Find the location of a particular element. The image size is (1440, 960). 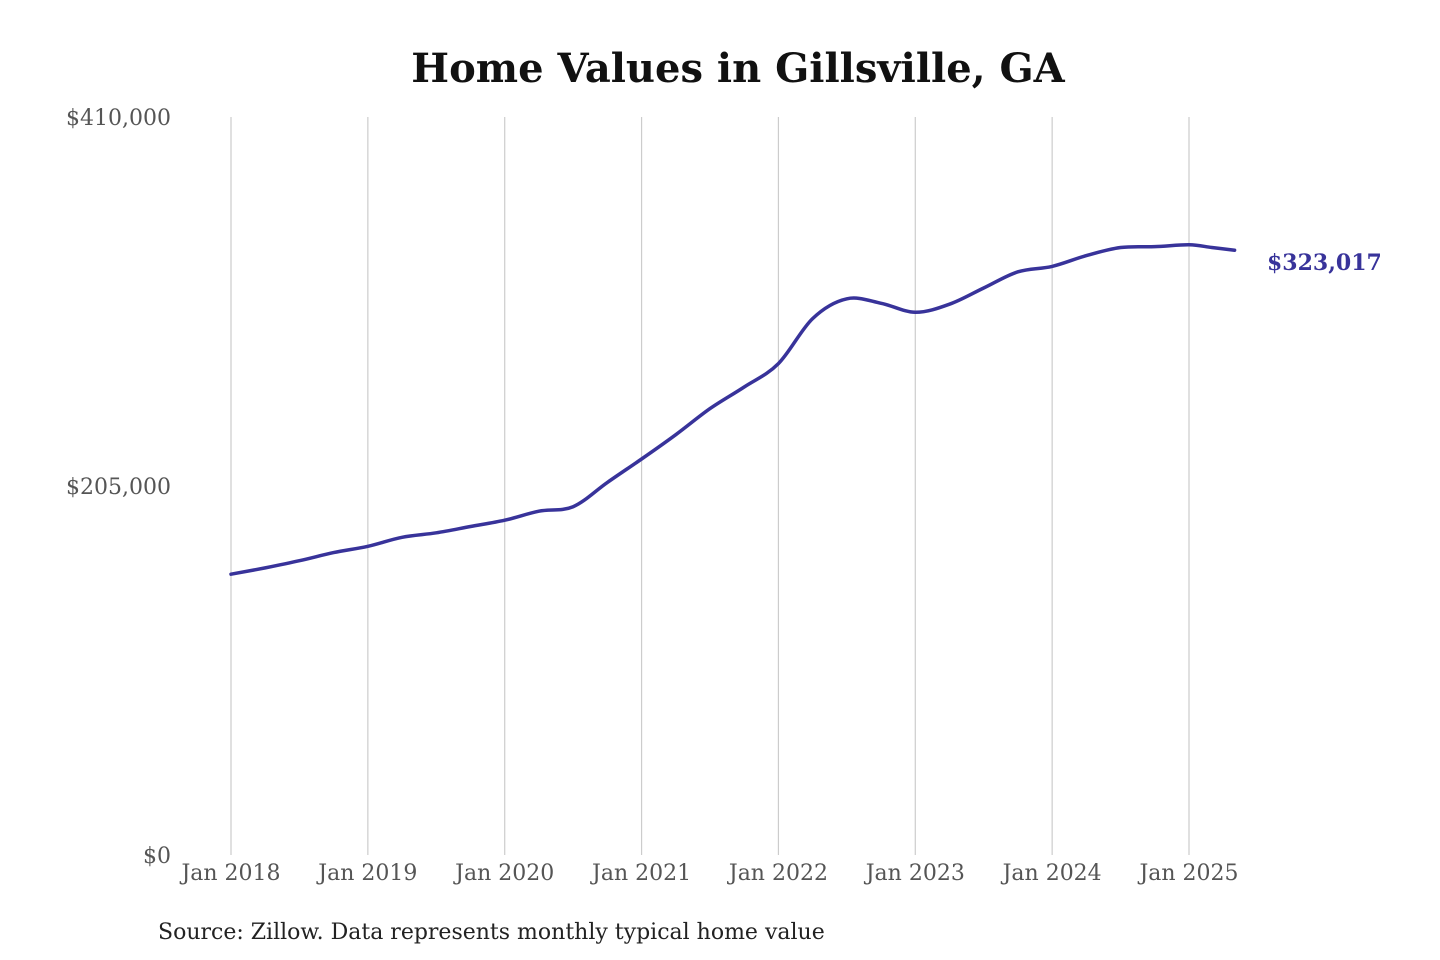

x-tick-label: Jan 2022 is located at coordinates (777, 873).